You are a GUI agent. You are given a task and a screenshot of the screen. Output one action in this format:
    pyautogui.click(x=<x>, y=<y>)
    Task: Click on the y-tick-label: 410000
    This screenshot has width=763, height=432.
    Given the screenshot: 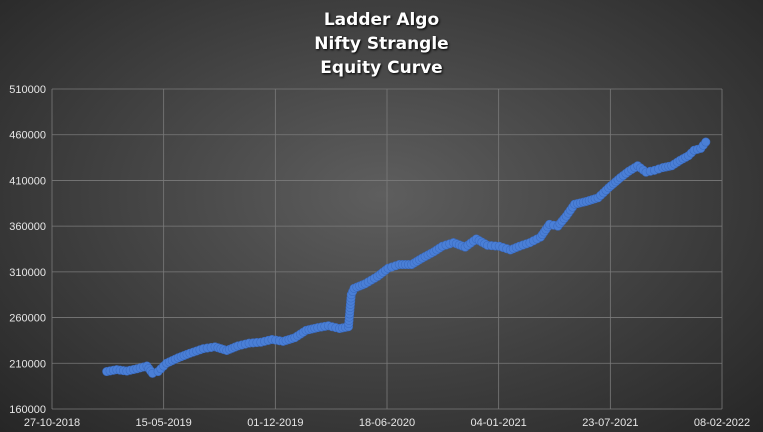 What is the action you would take?
    pyautogui.click(x=27, y=181)
    